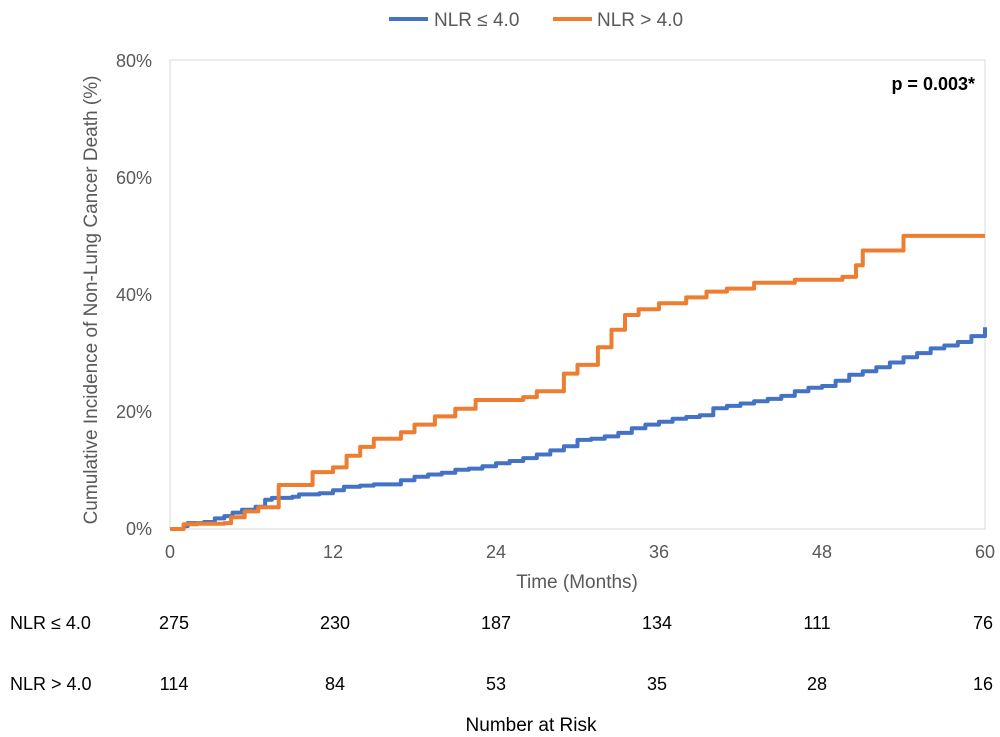  I want to click on x-axis-ticks: 0 12 24 36 48 60, so click(580, 552).